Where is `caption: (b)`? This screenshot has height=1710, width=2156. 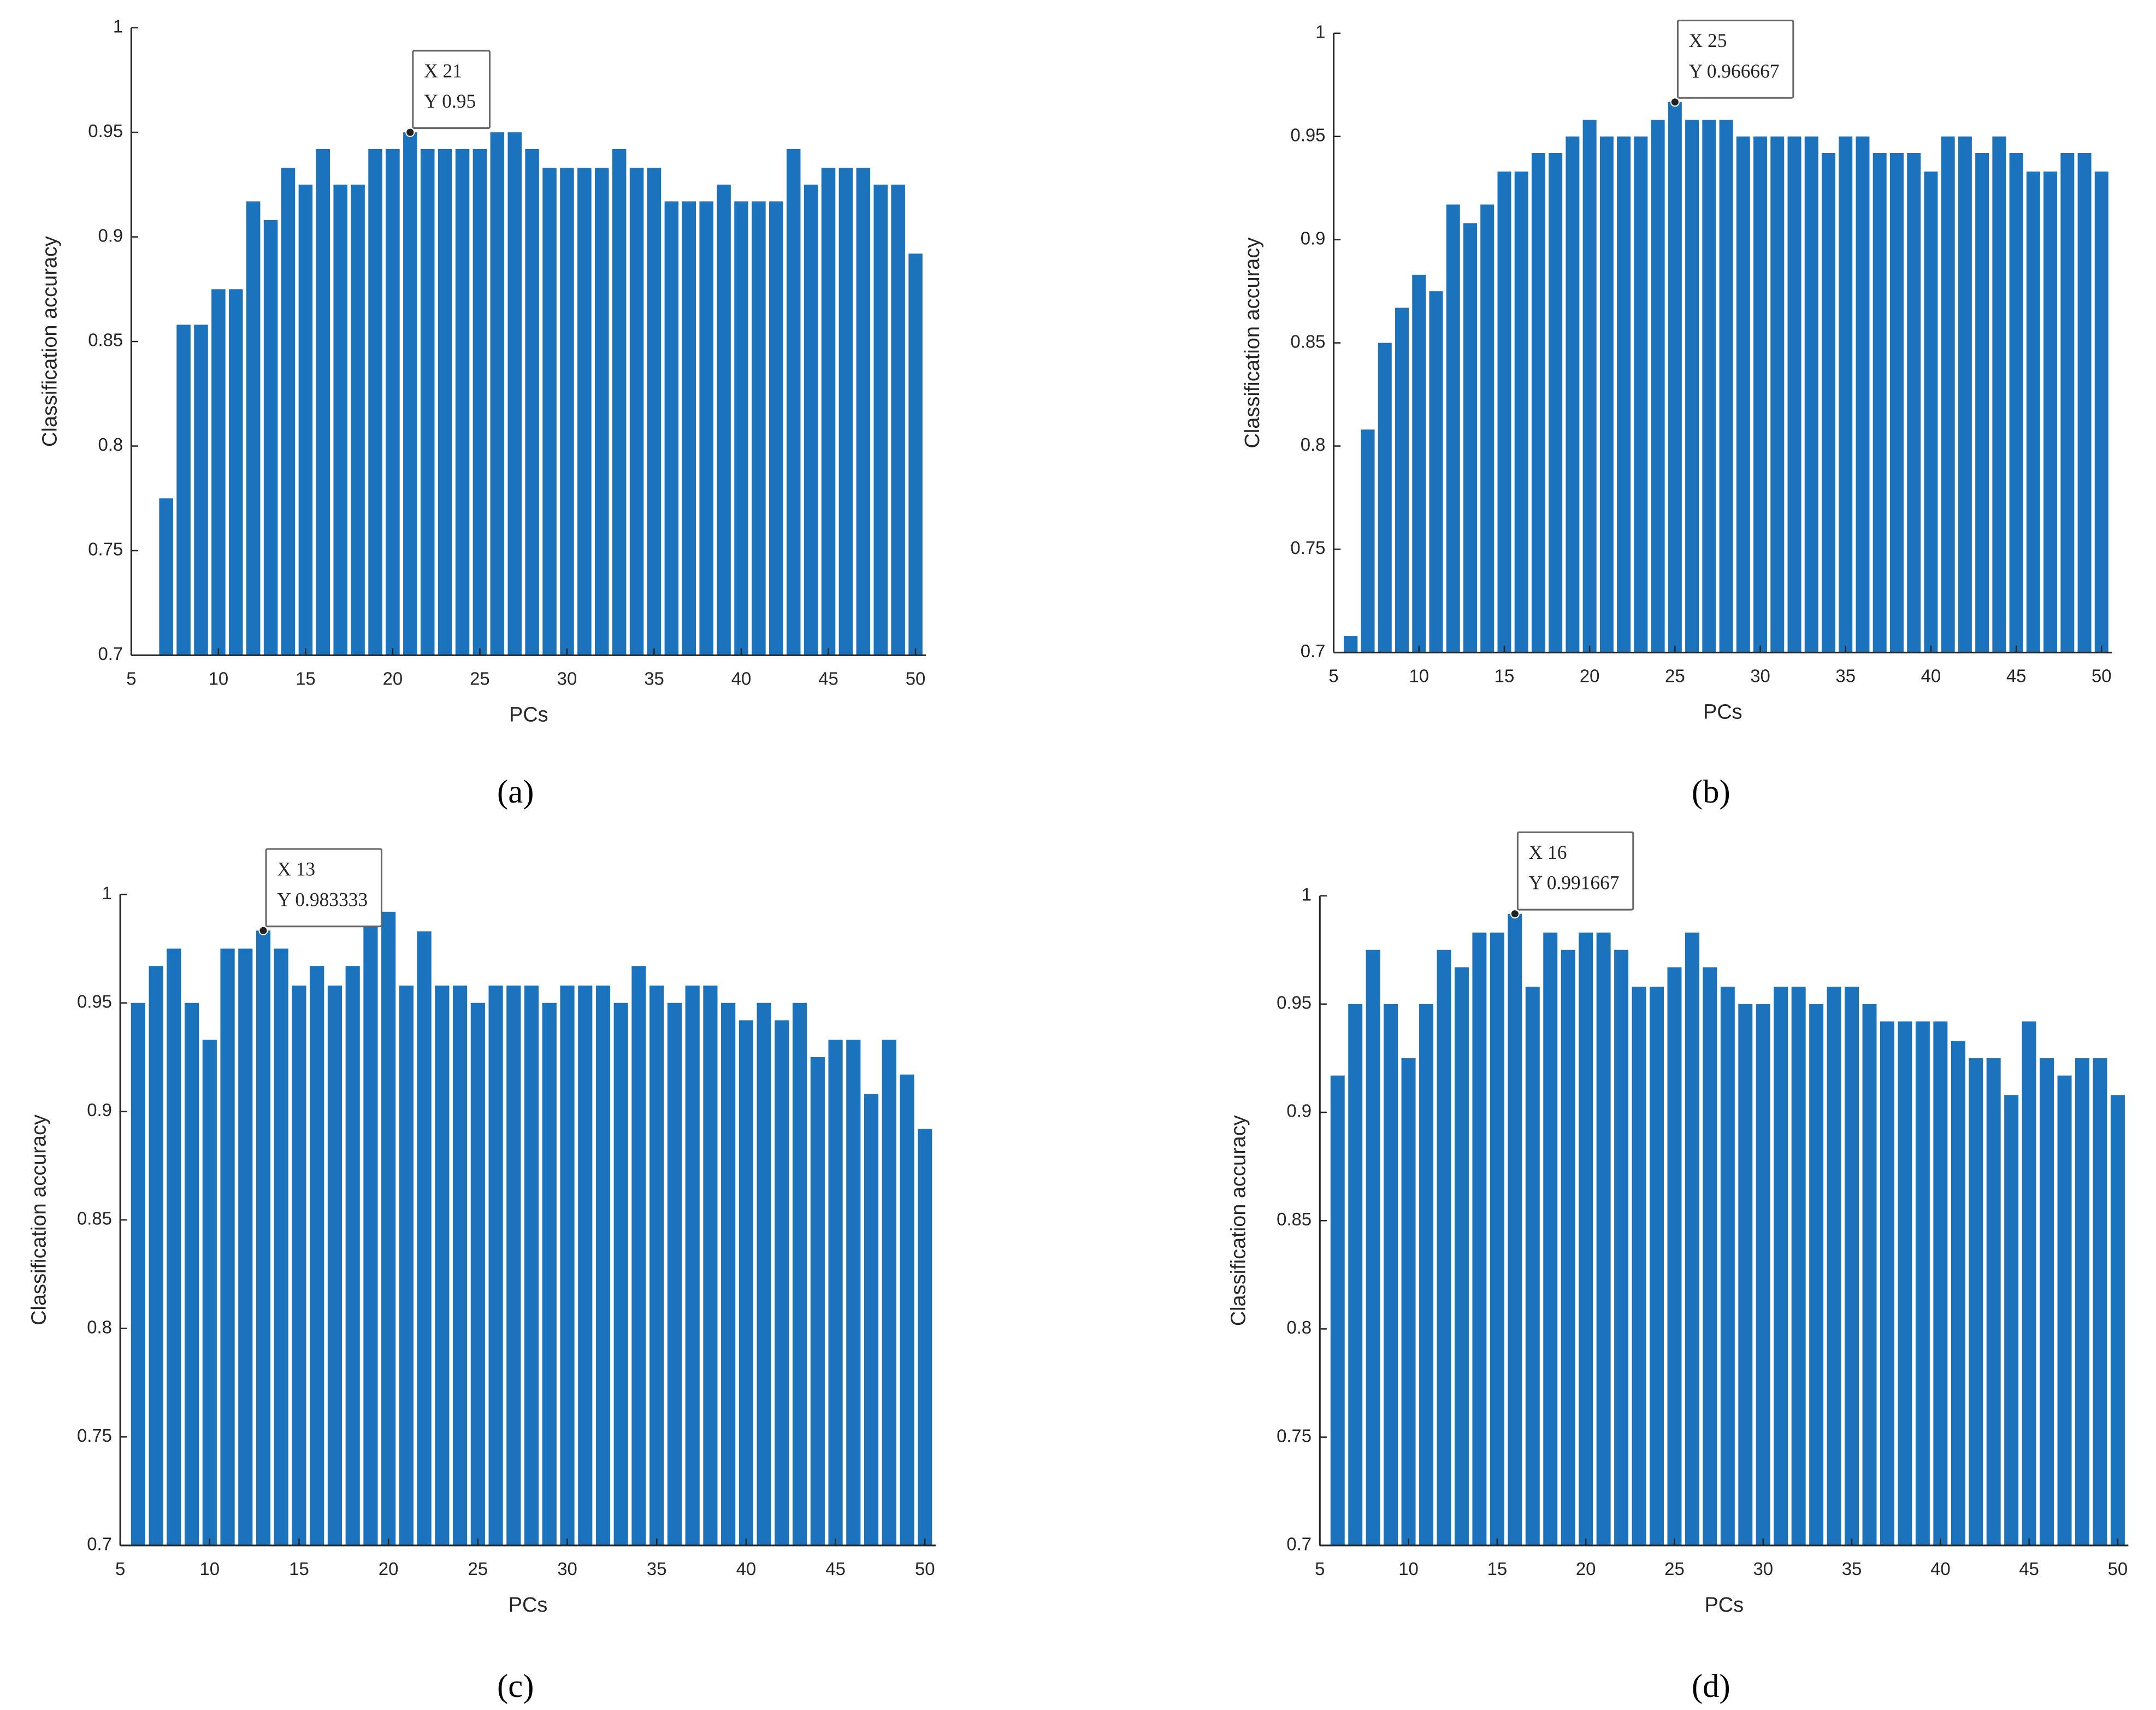 caption: (b) is located at coordinates (1711, 792).